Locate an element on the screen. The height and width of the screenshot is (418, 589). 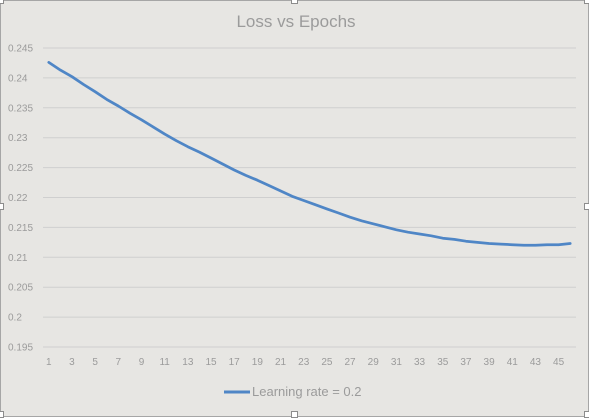
x-tick-label: 17 is located at coordinates (235, 362).